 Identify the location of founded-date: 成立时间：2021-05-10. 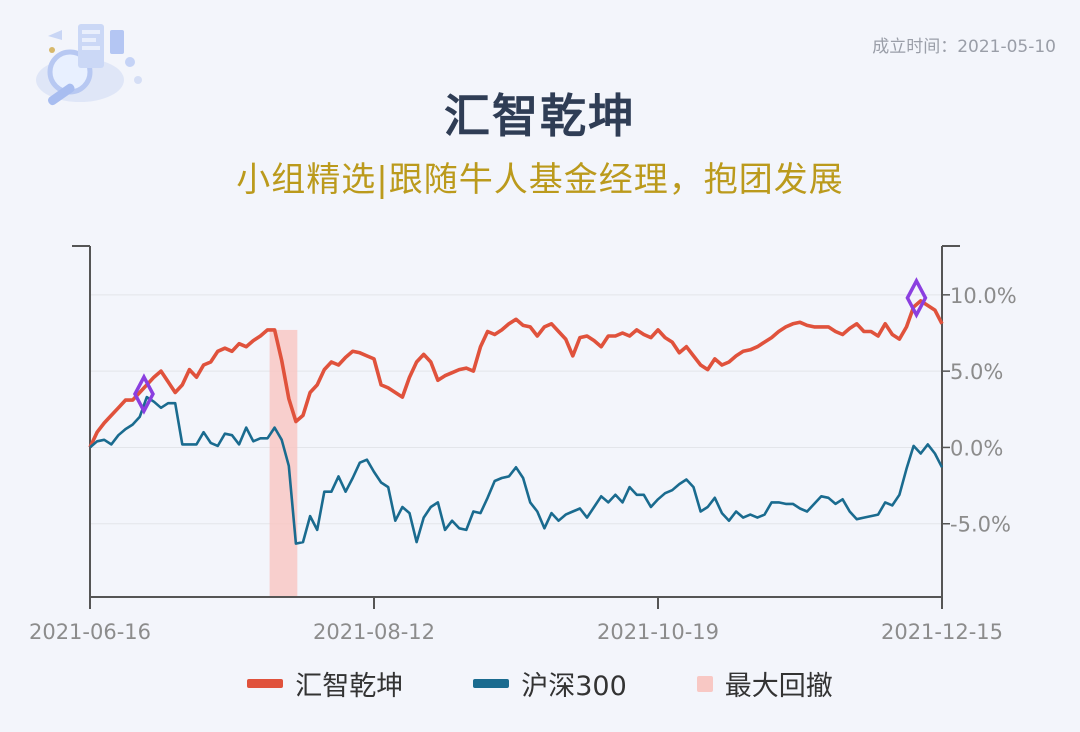
(964, 47).